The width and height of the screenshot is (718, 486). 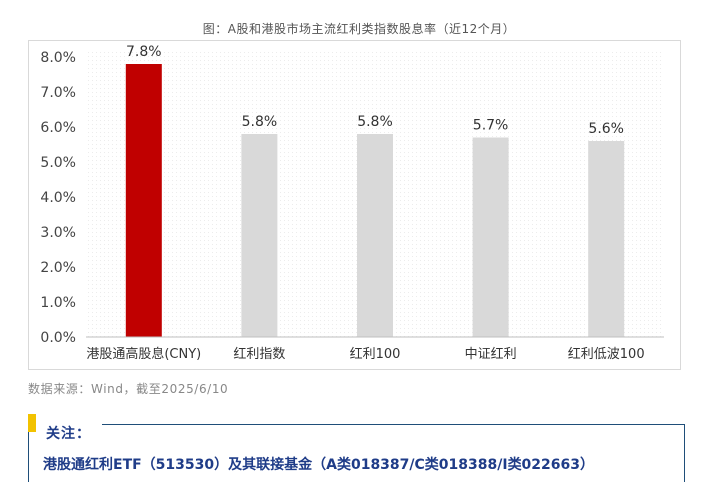 I want to click on y-tick-label: 4.0%, so click(x=58, y=198).